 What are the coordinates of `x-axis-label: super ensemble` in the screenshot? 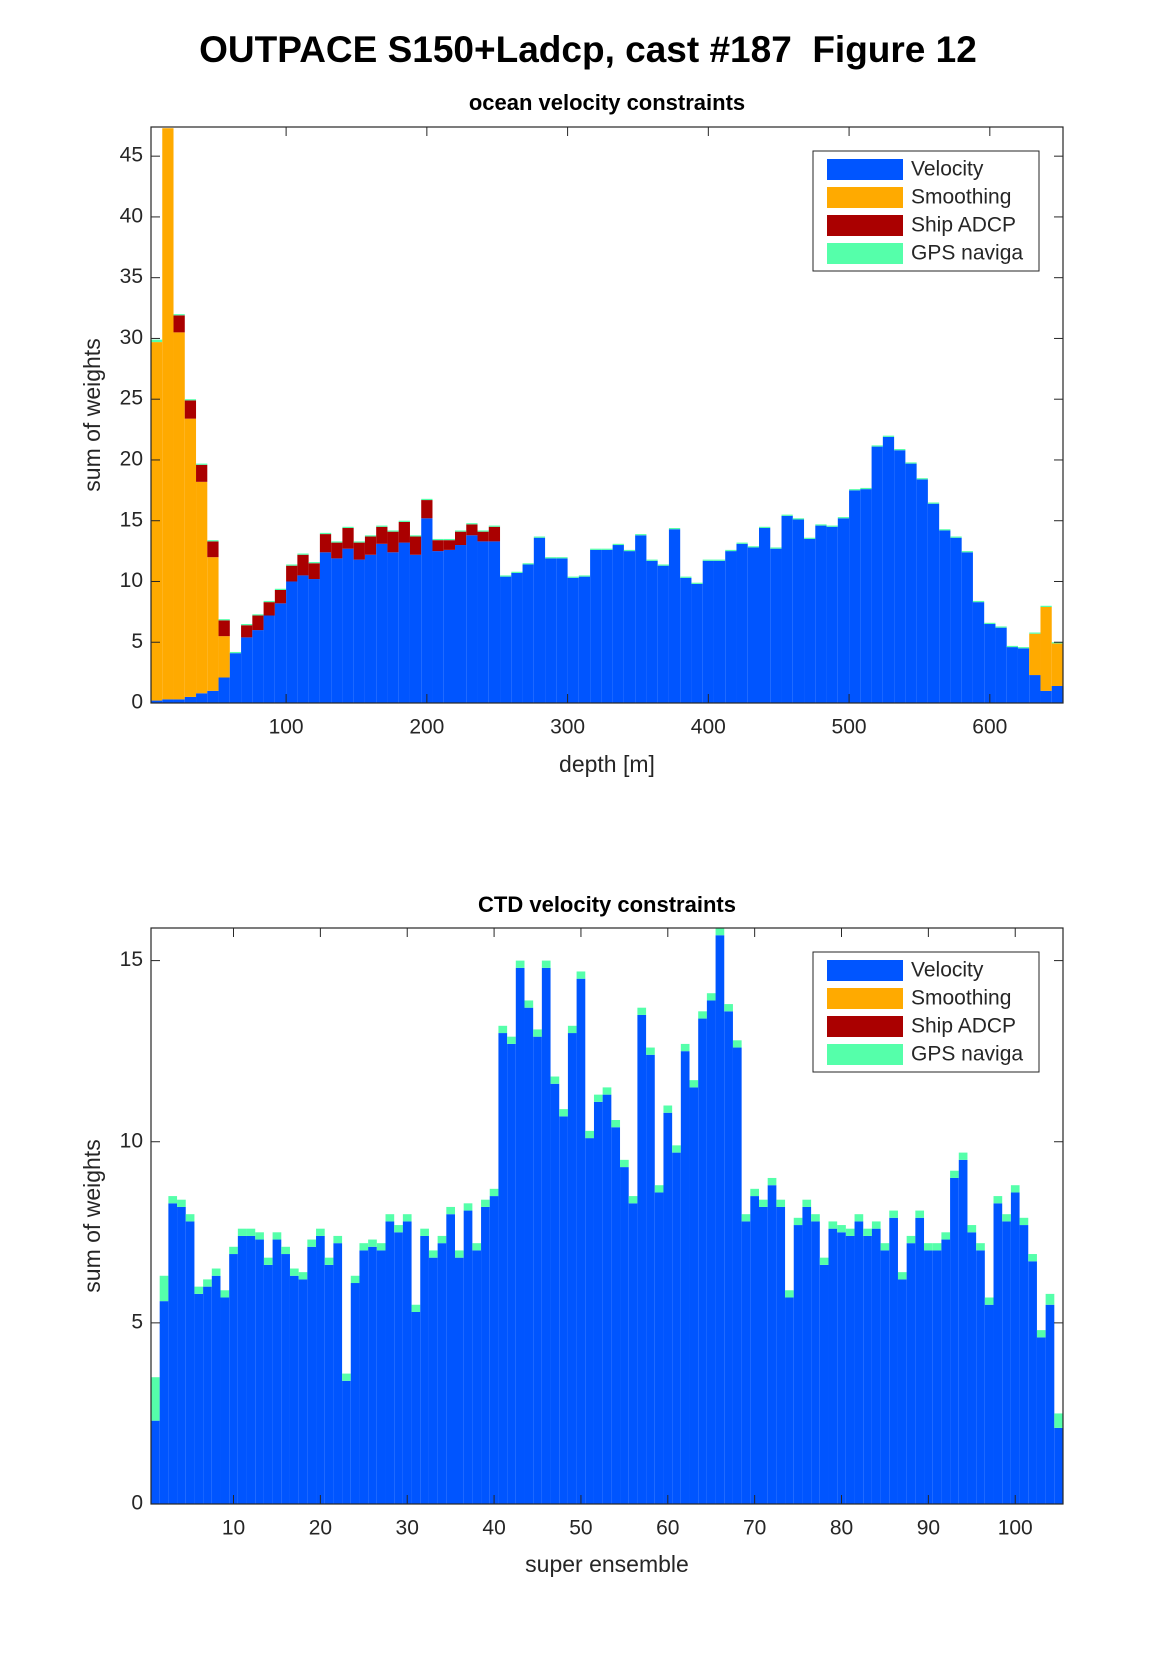 It's located at (607, 1564).